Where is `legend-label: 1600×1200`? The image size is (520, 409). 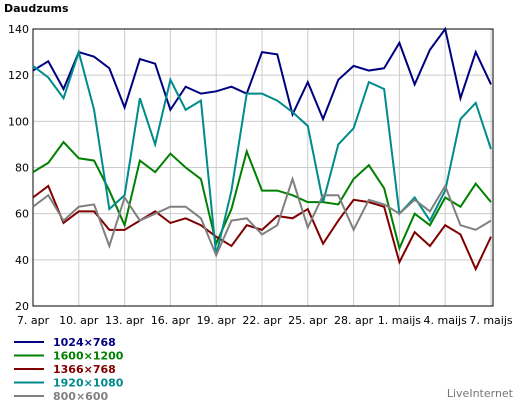
legend-label: 1600×1200 is located at coordinates (88, 356).